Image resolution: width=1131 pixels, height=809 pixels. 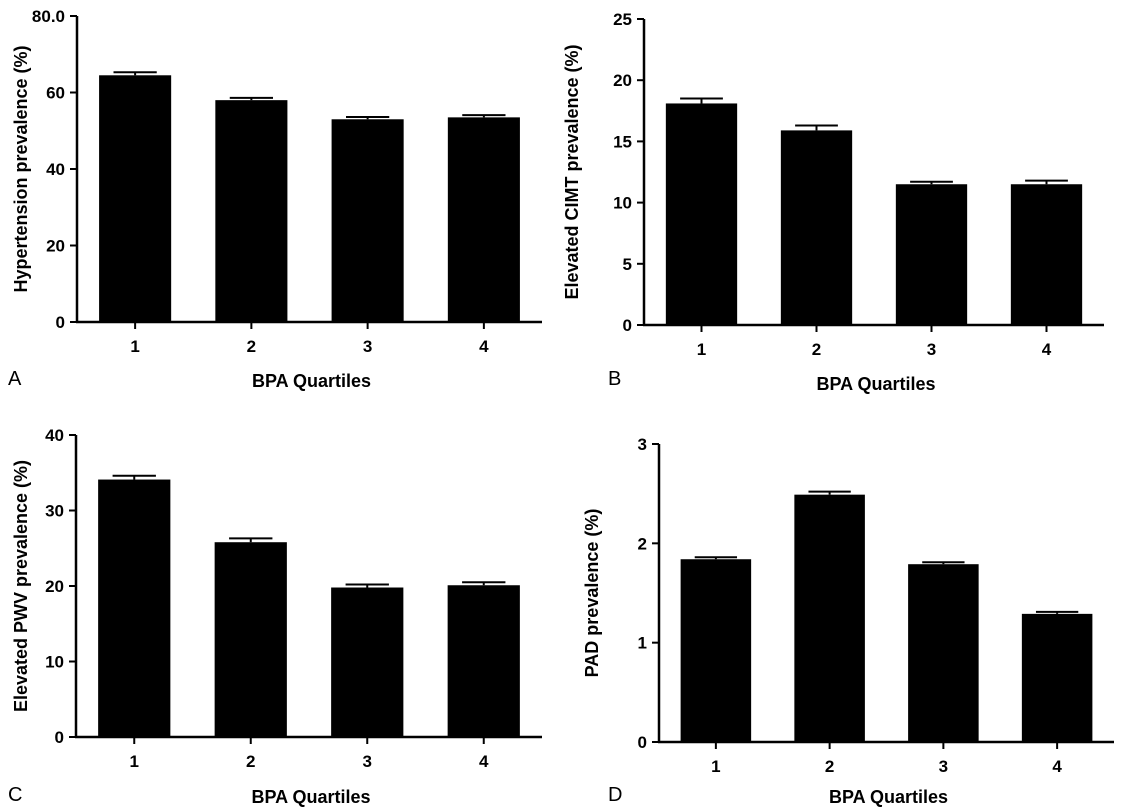 I want to click on y-tick-label-d-2: 2, so click(x=642, y=543).